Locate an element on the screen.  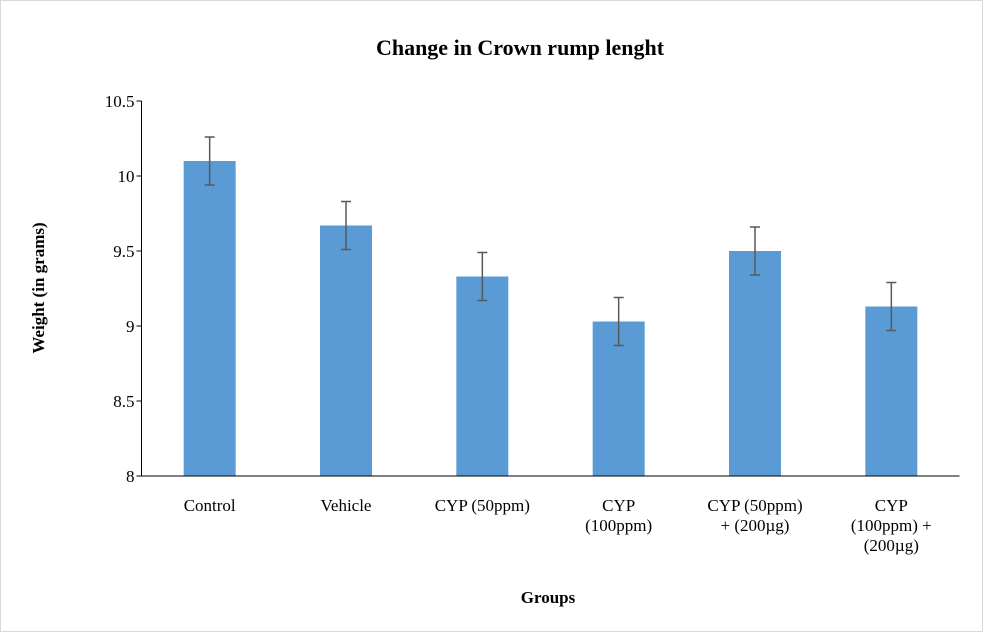
y-axis-label: Weight (in grams) is located at coordinates (38, 287).